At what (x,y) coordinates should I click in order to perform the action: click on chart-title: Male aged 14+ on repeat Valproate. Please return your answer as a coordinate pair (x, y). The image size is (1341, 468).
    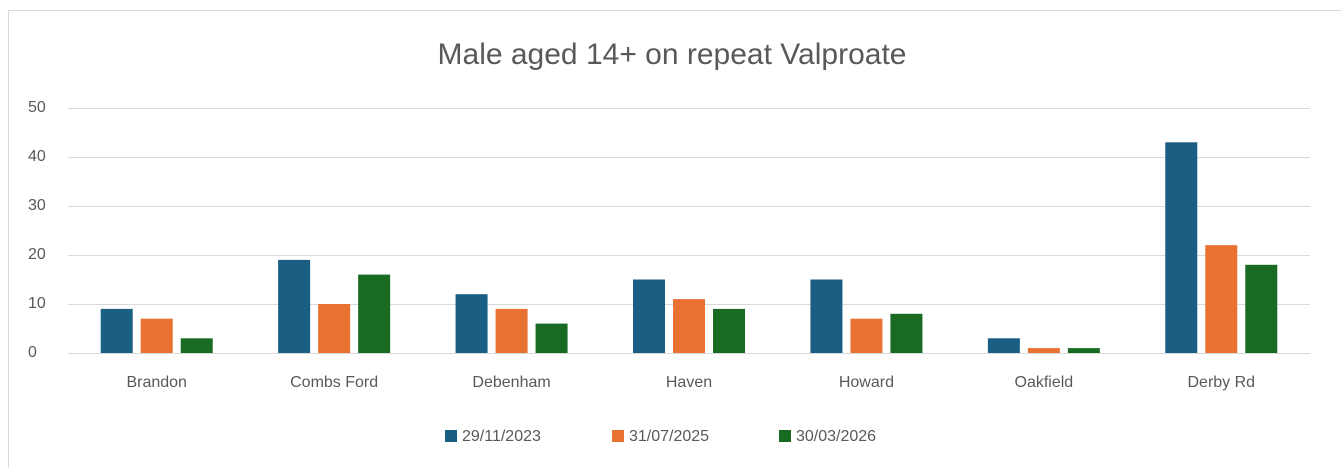
    Looking at the image, I should click on (672, 54).